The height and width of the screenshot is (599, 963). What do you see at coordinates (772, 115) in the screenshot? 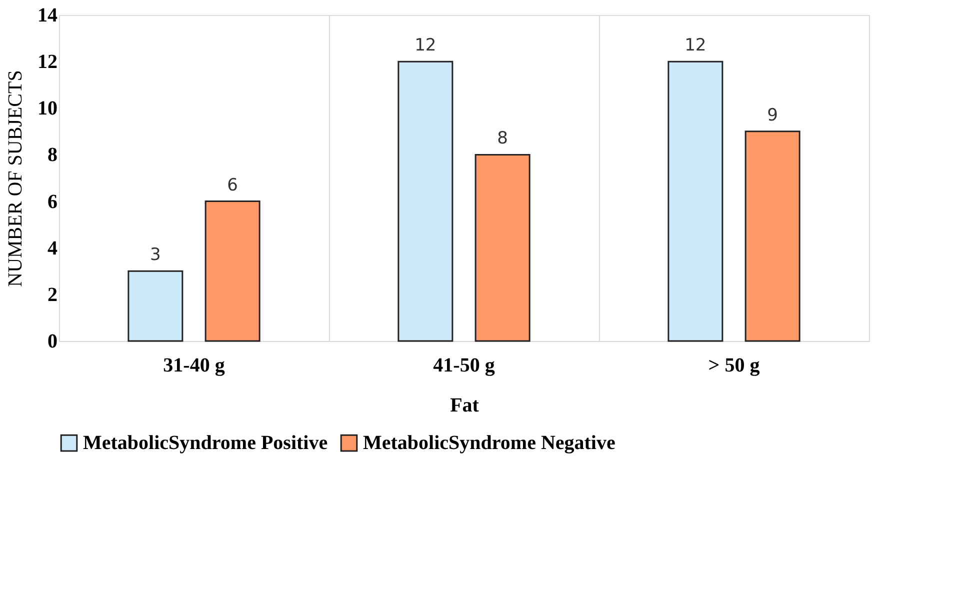
I see `data-label: 9` at bounding box center [772, 115].